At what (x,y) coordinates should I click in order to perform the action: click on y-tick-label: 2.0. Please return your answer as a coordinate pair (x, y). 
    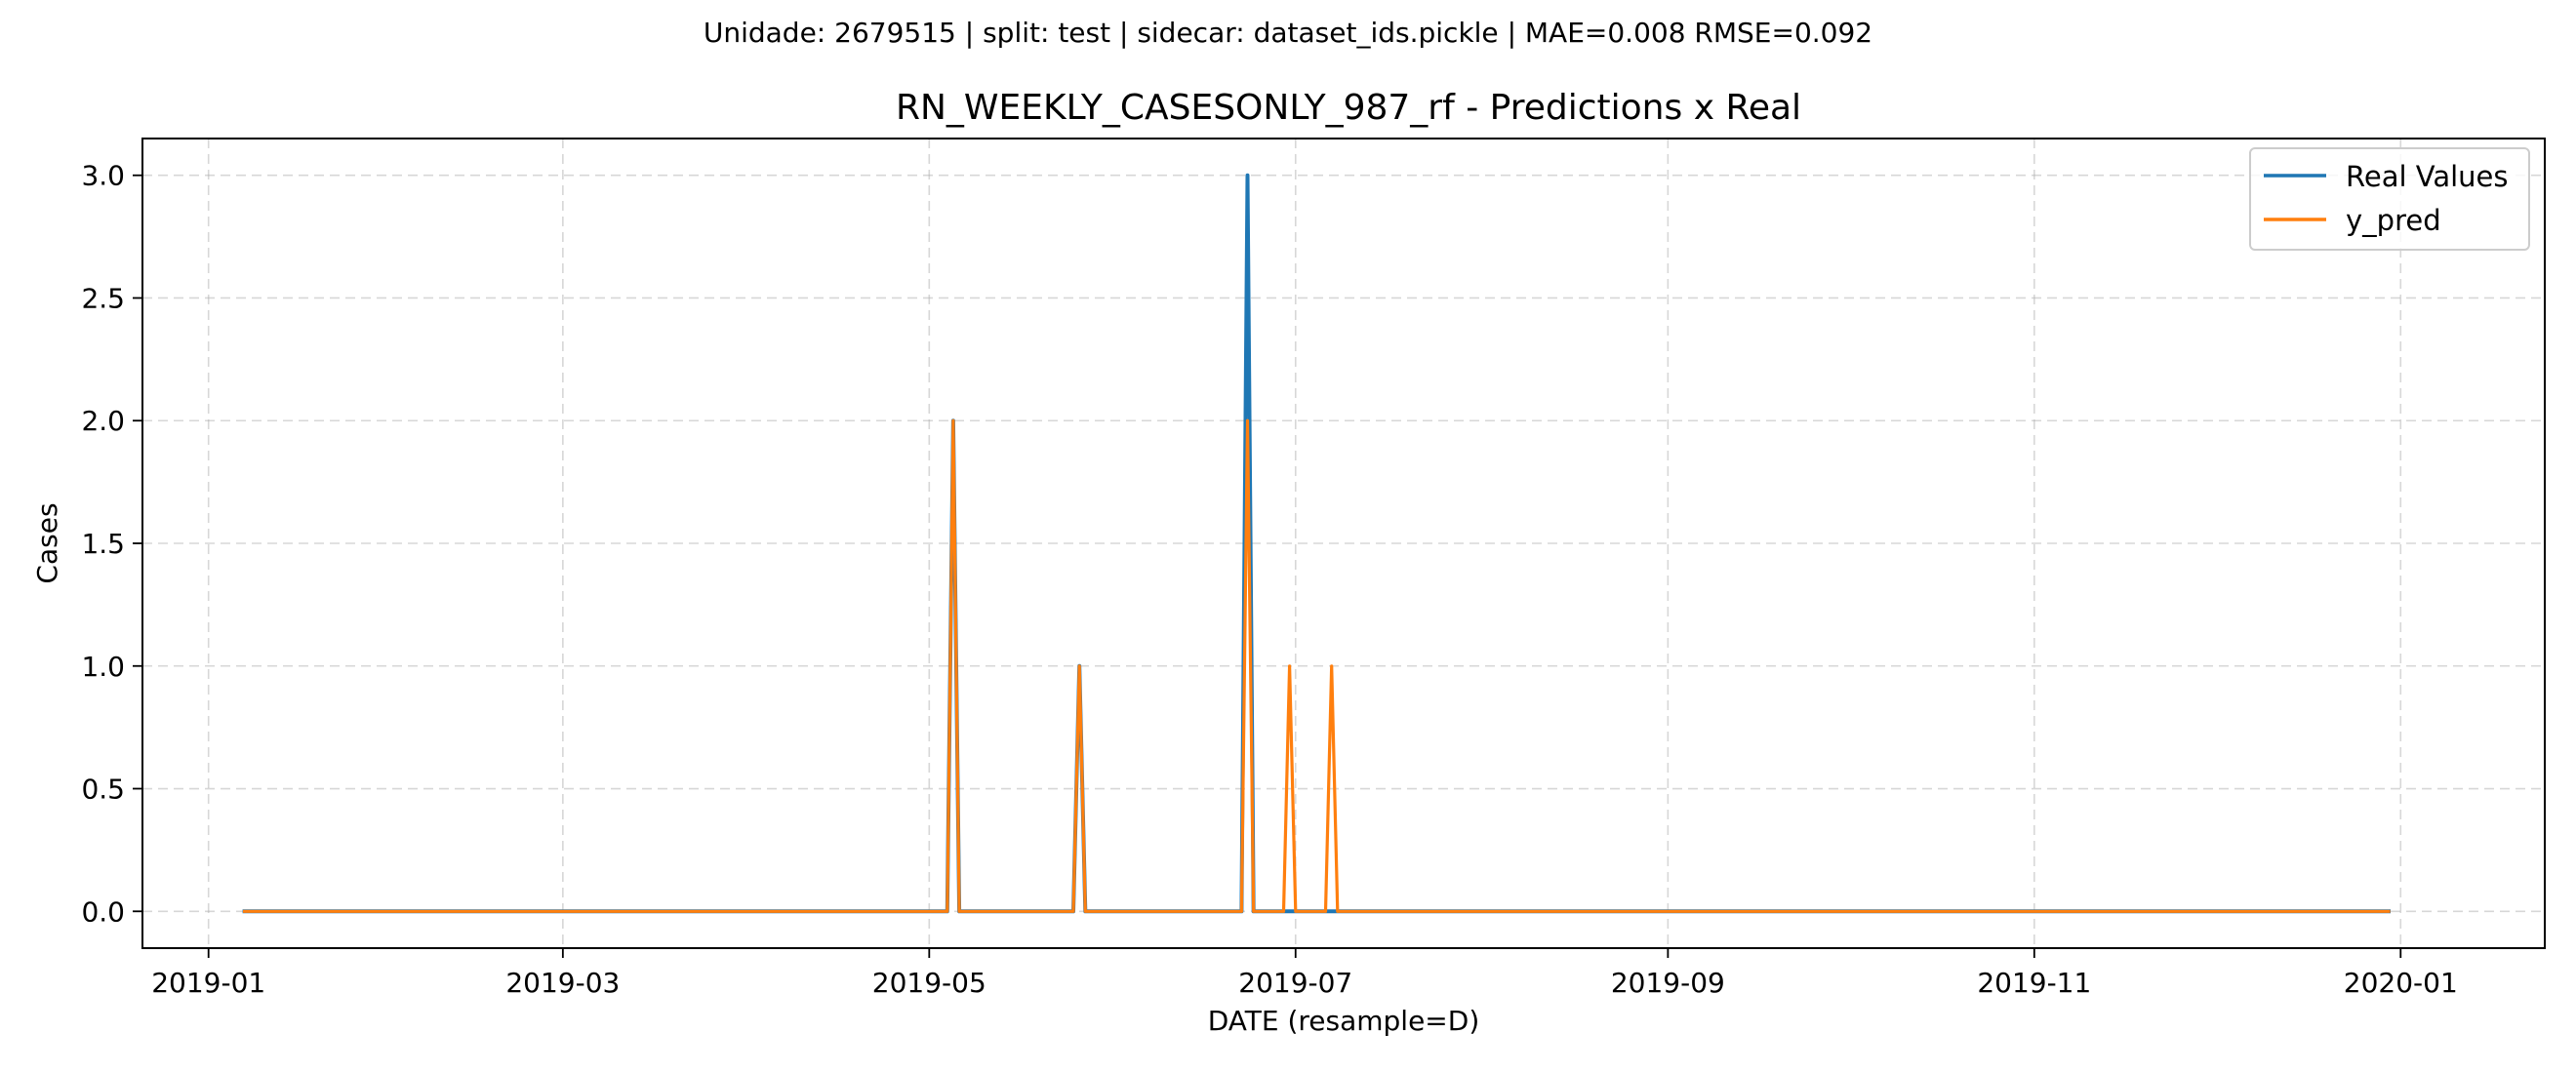
    Looking at the image, I should click on (103, 421).